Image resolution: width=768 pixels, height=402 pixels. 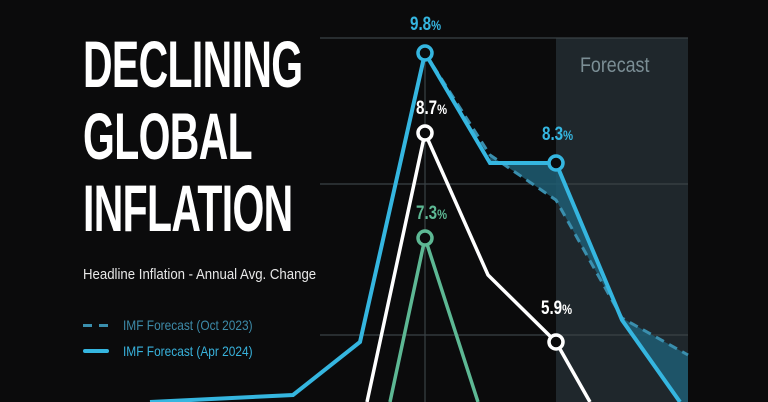 I want to click on legend-item-oct-2023: IMF Forecast (Oct 2023), so click(x=179, y=325).